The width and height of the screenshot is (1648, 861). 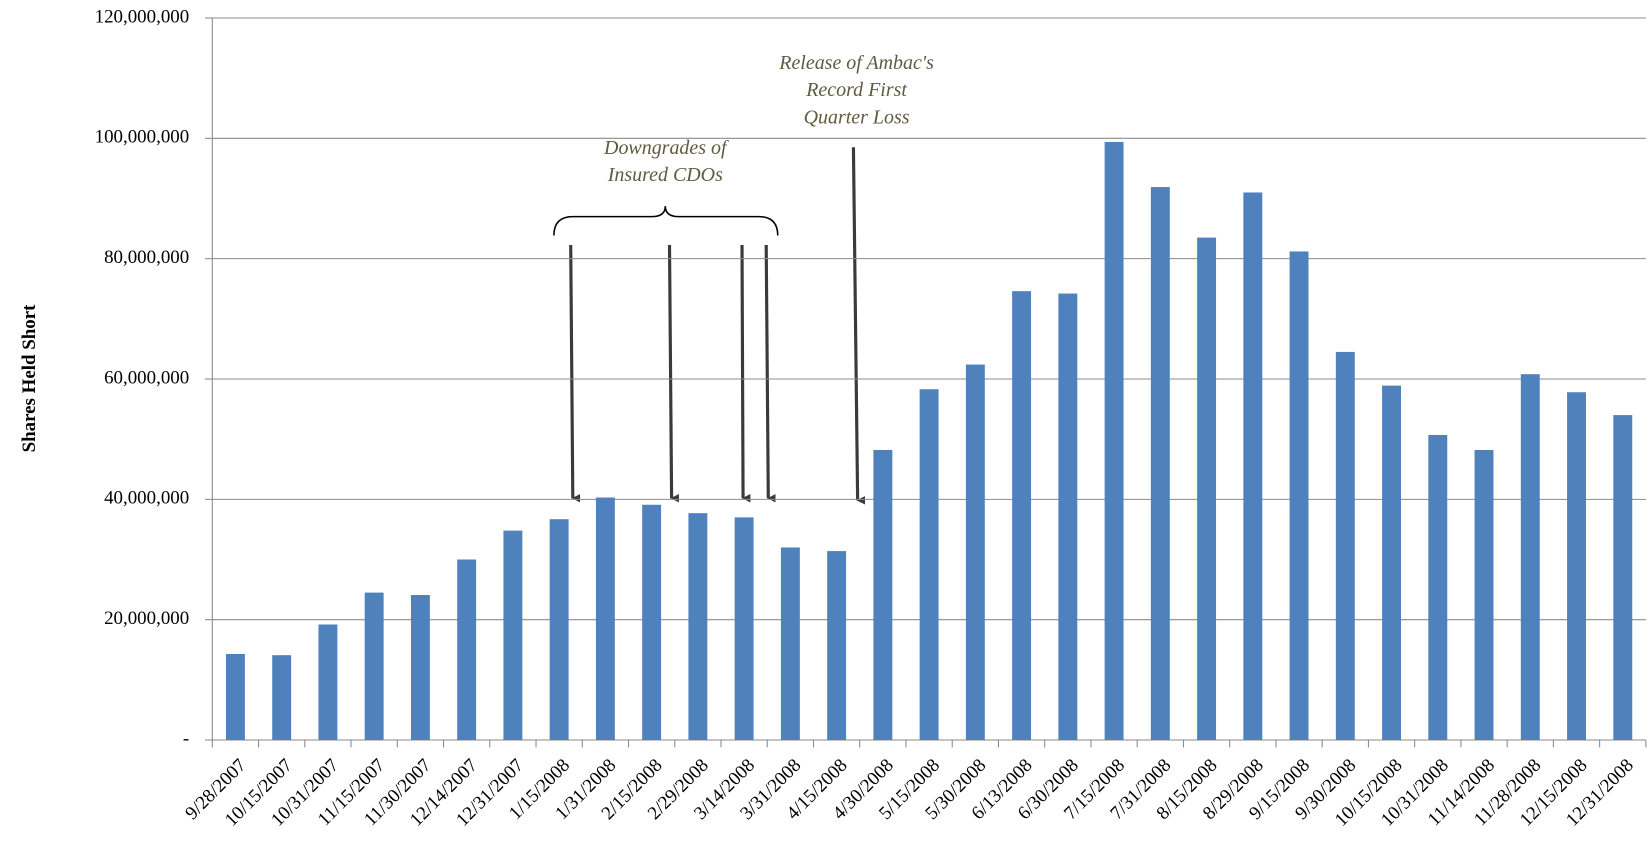 I want to click on y-tick-label: 60,000,000, so click(x=146, y=377).